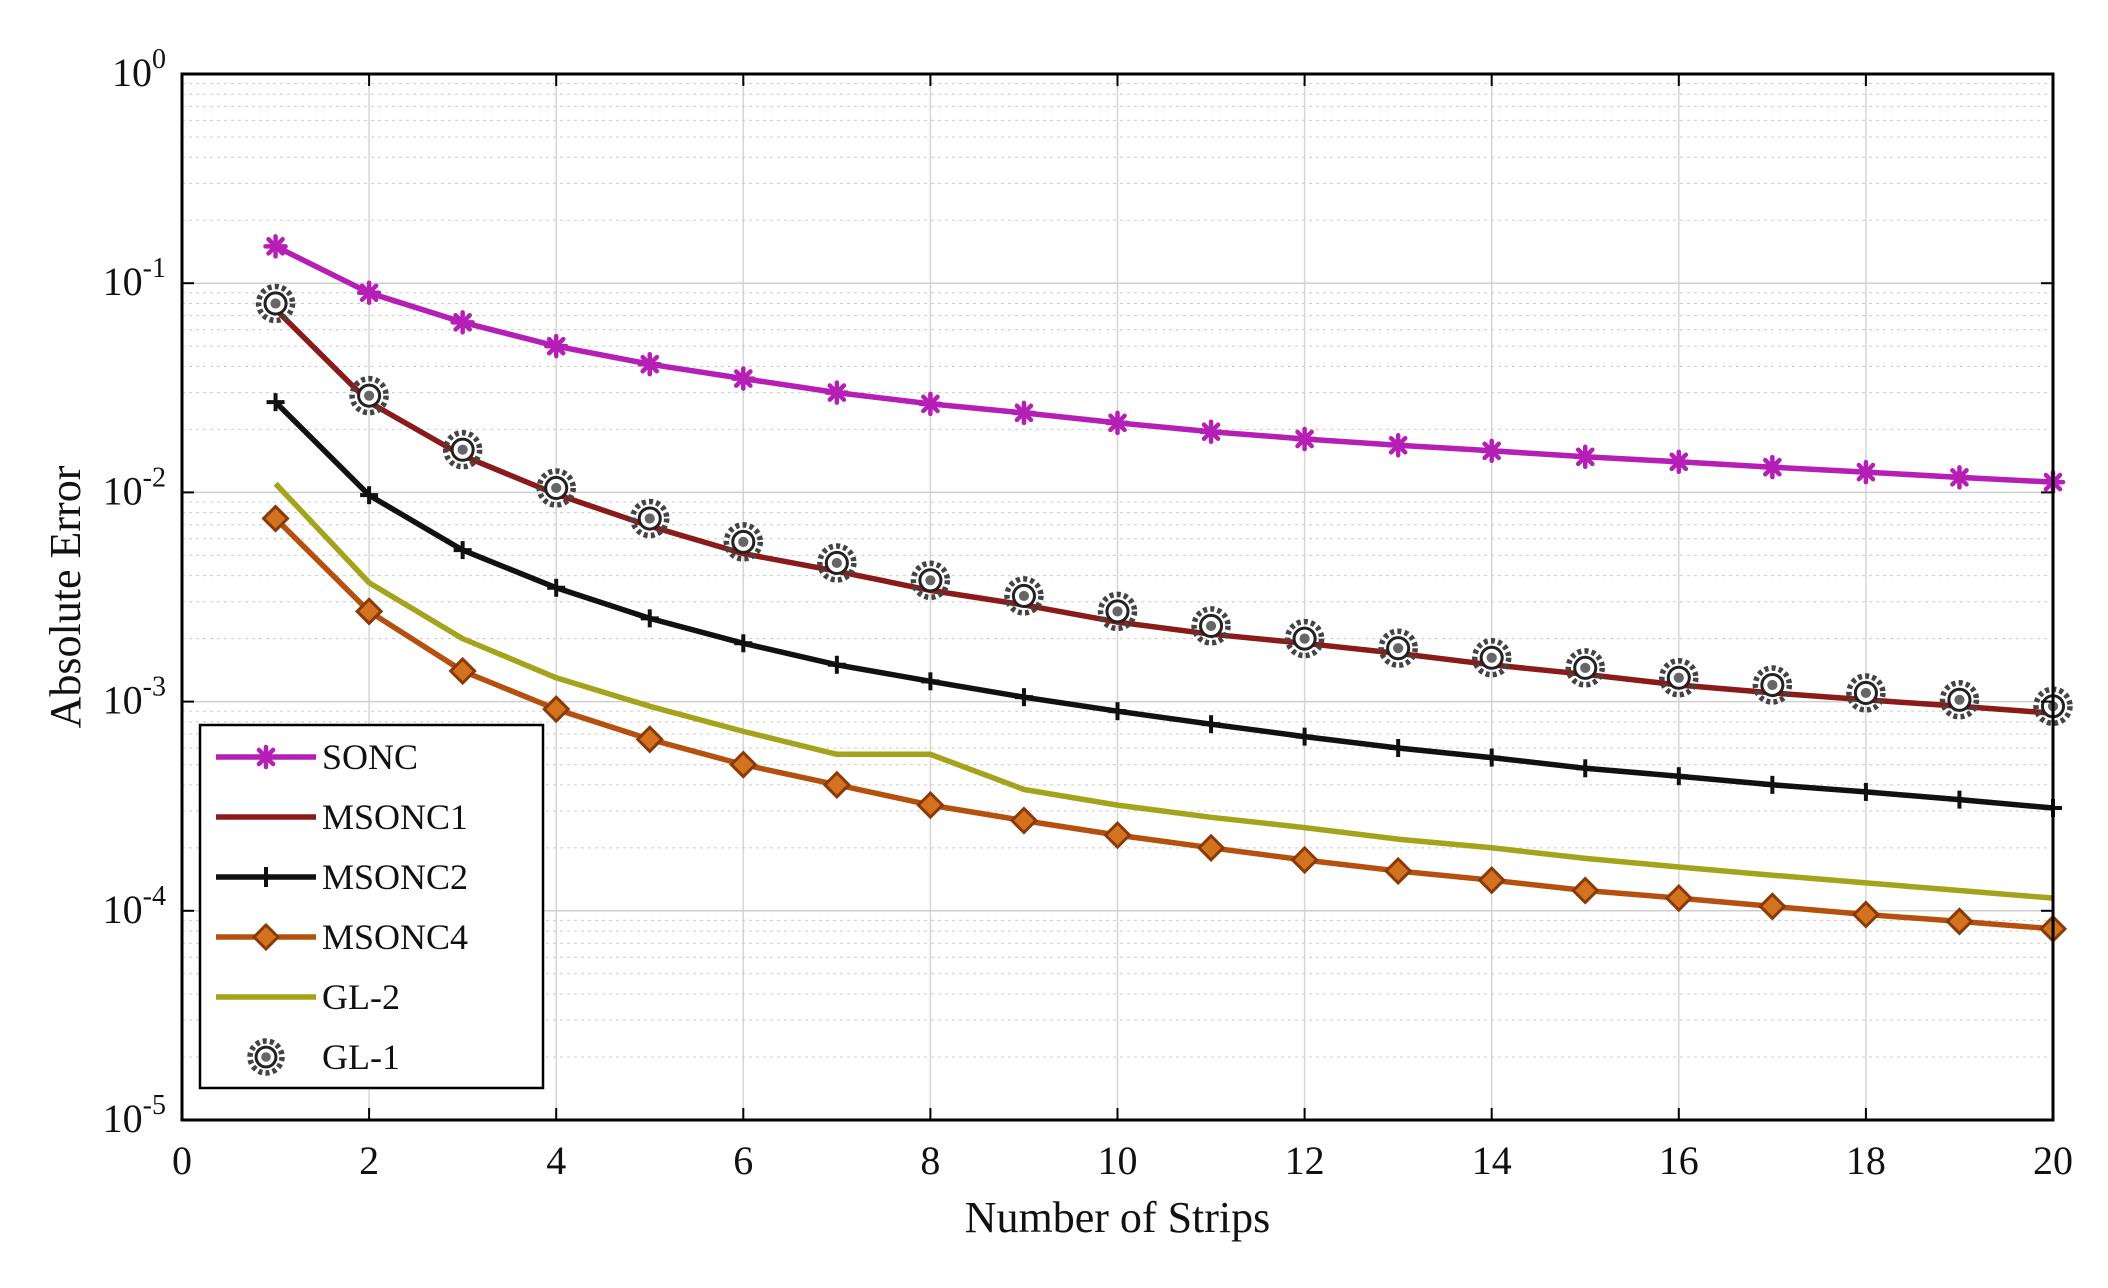 The image size is (2108, 1288). What do you see at coordinates (134, 487) in the screenshot?
I see `y-tick-label: 10⁻²` at bounding box center [134, 487].